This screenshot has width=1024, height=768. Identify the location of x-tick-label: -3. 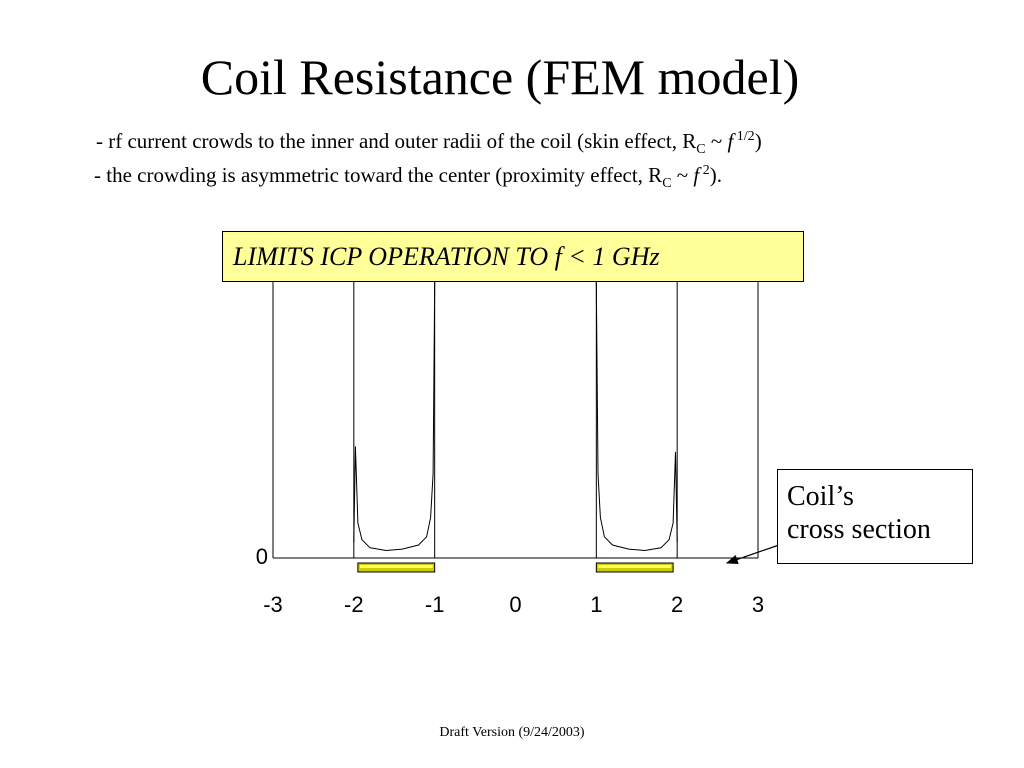
(273, 604).